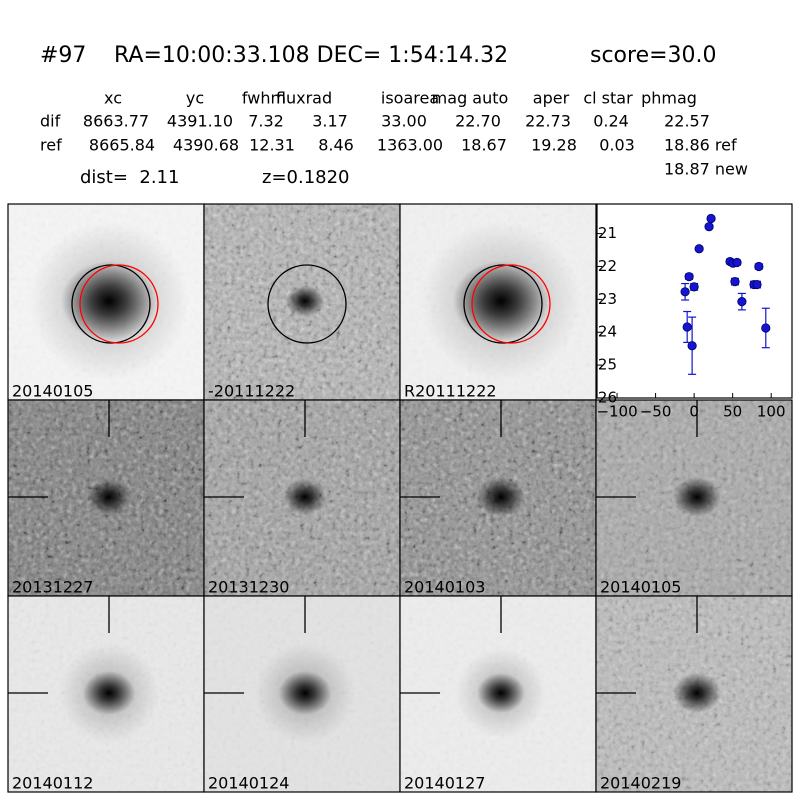 The width and height of the screenshot is (800, 800). I want to click on distance: dist= 2.11, so click(129, 177).